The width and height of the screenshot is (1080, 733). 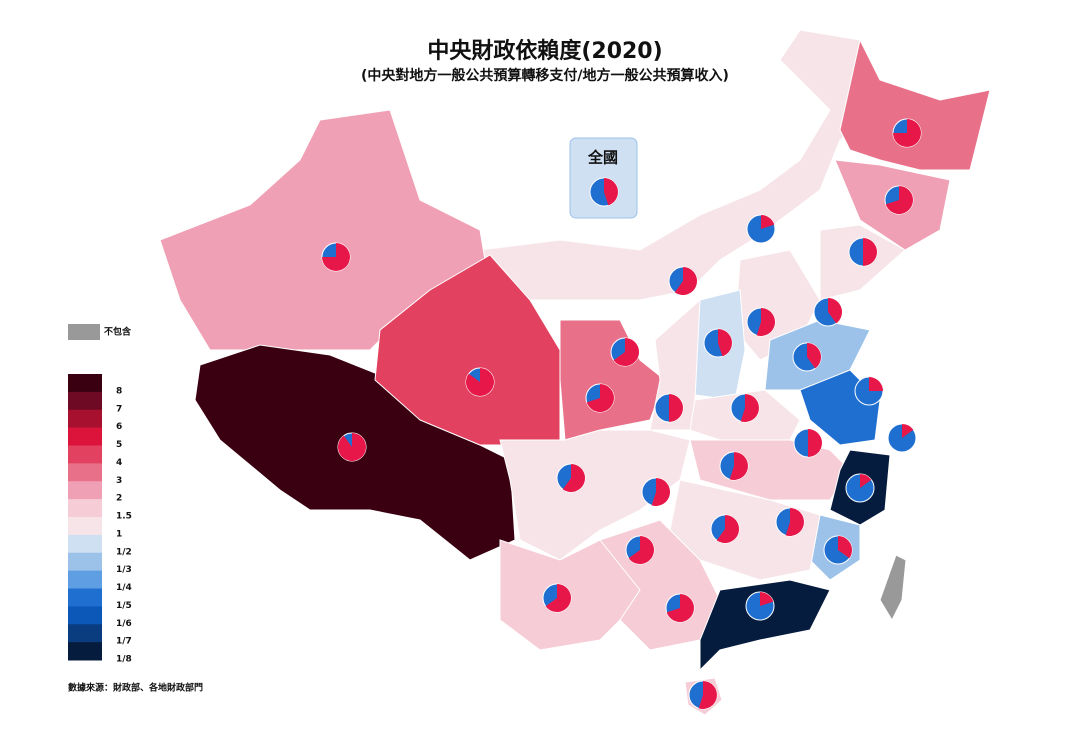 What do you see at coordinates (545, 75) in the screenshot?
I see `subtitle: (中央對地方一般公共預算轉移支付/地方一般公共預算收入)` at bounding box center [545, 75].